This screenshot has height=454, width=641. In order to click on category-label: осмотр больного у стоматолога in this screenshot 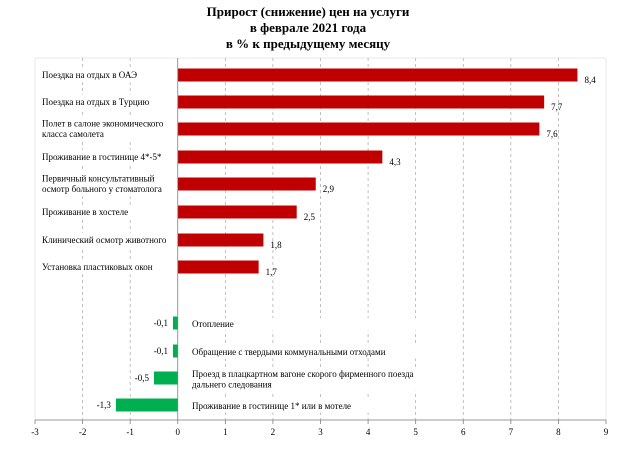, I will do `click(102, 189)`.